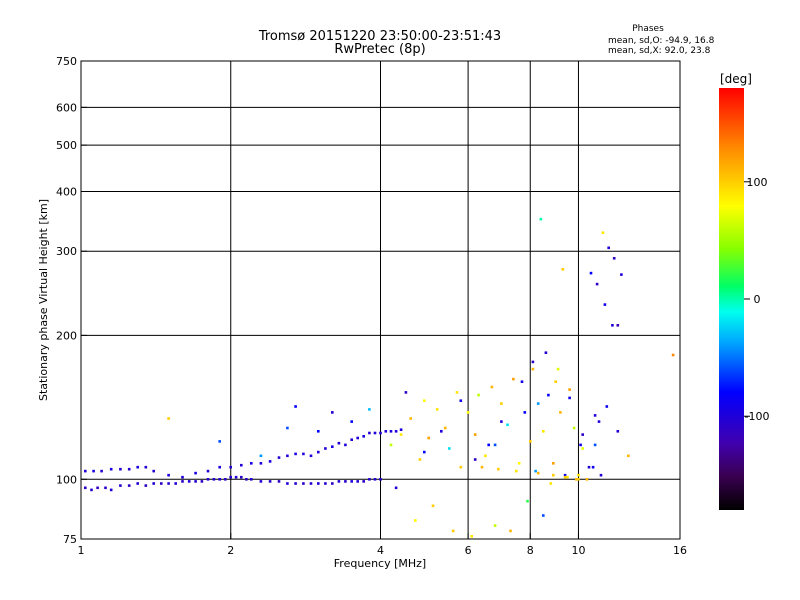  What do you see at coordinates (757, 416) in the screenshot?
I see `colorbar-tick-label: -100` at bounding box center [757, 416].